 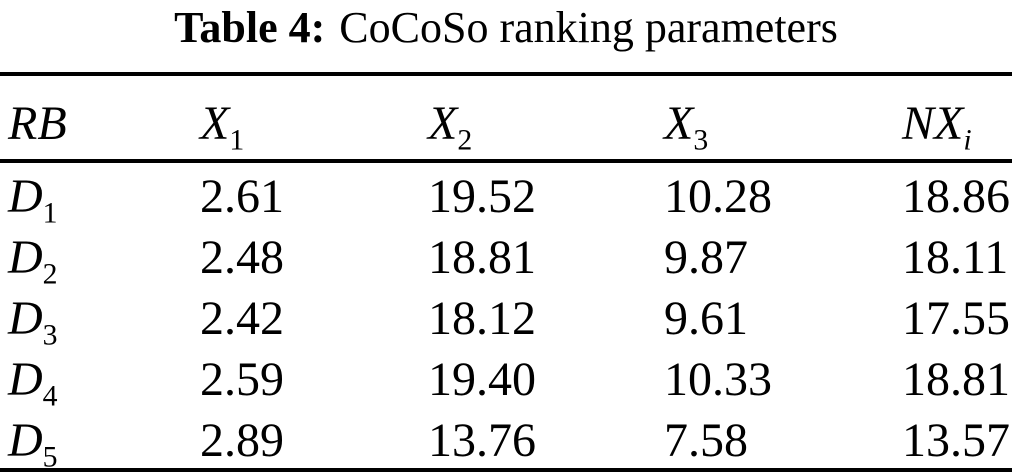 I want to click on column-header-nxi: NXi, so click(x=957, y=118).